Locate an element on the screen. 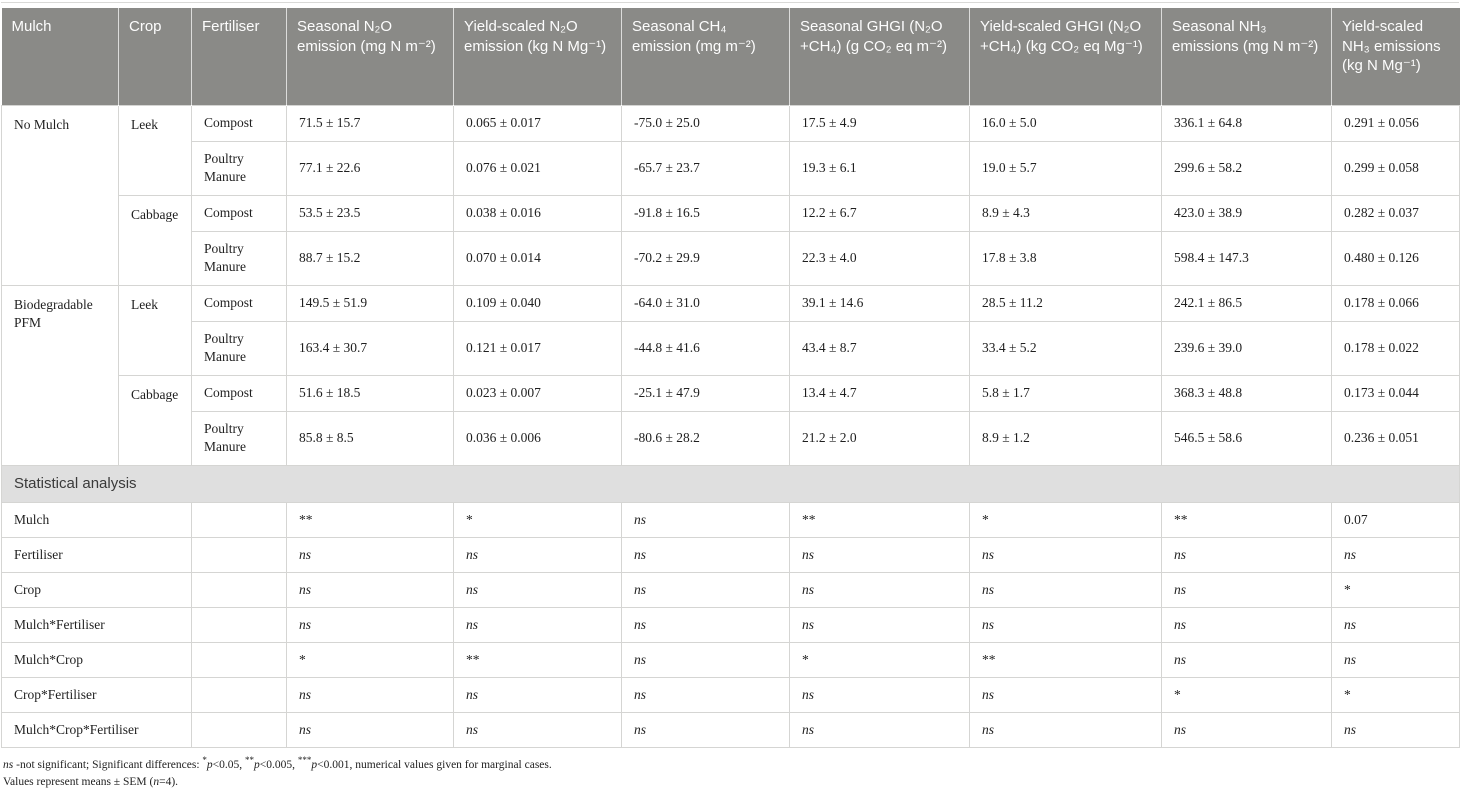 The width and height of the screenshot is (1460, 790). value-cell: 0.109 ± 0.040 is located at coordinates (537, 303).